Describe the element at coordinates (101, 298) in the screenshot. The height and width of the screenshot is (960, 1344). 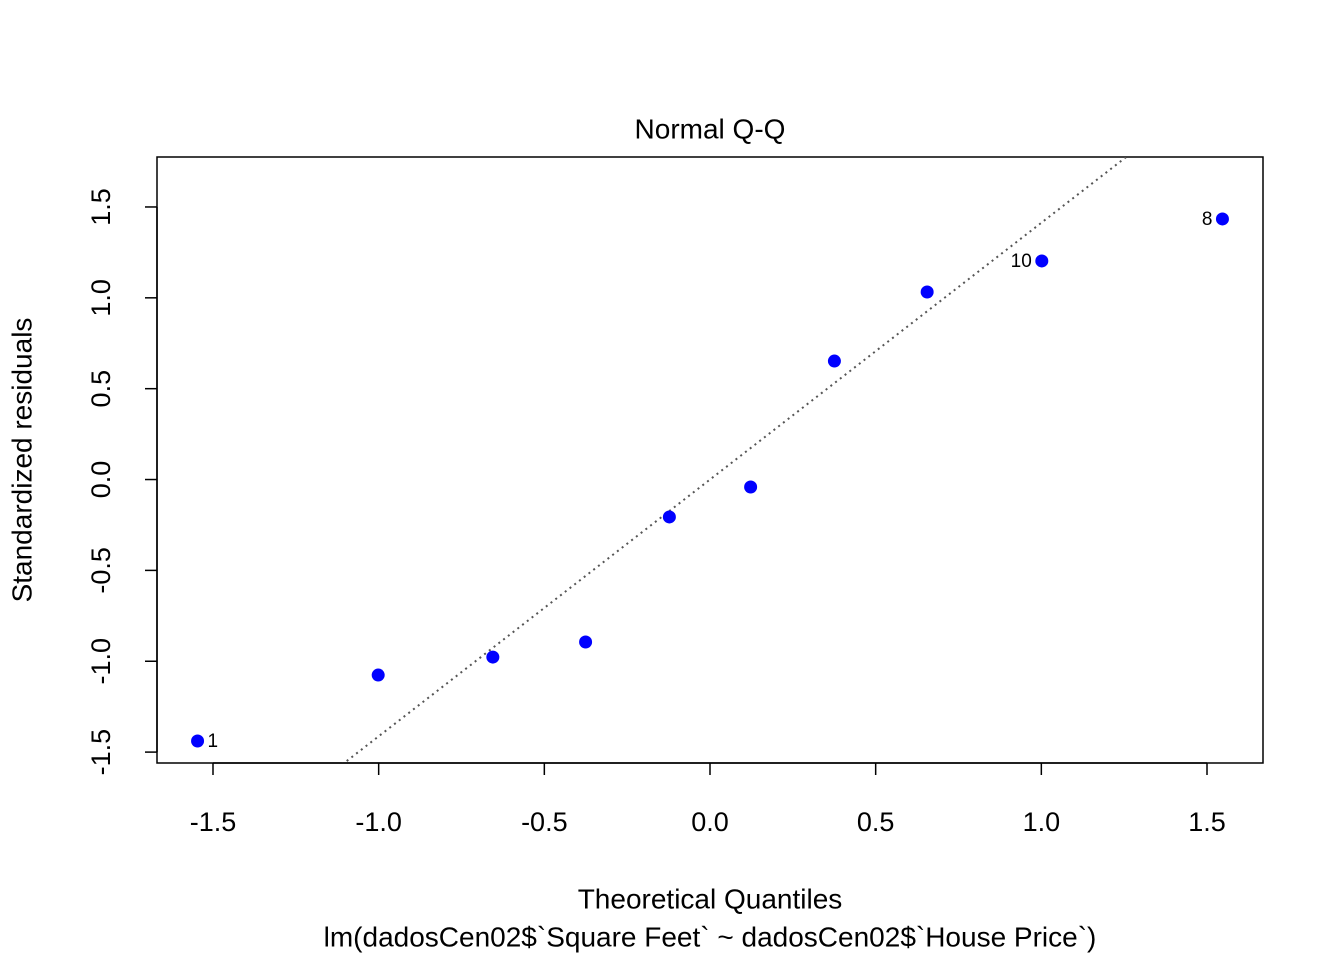
I see `y-tick-label: 1.0` at that location.